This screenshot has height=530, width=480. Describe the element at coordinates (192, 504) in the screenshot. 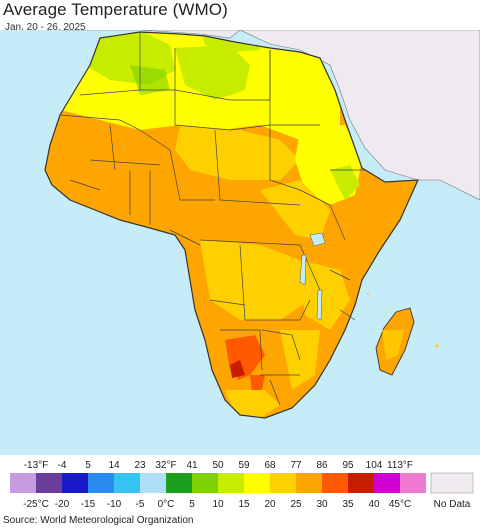

I see `celsius-tick-label: 5` at that location.